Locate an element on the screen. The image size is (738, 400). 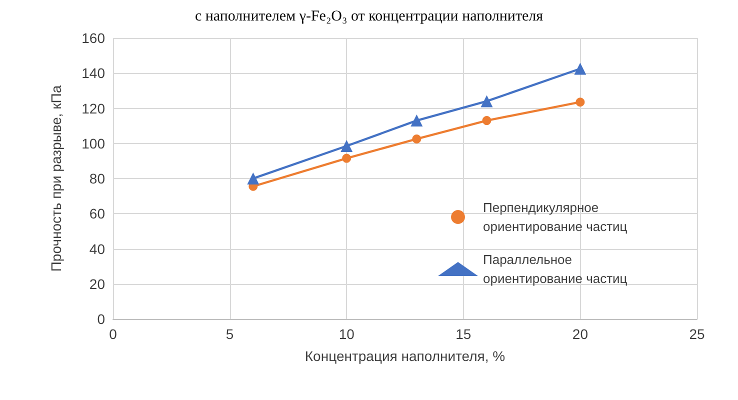
y-tick-label: 100 is located at coordinates (94, 143).